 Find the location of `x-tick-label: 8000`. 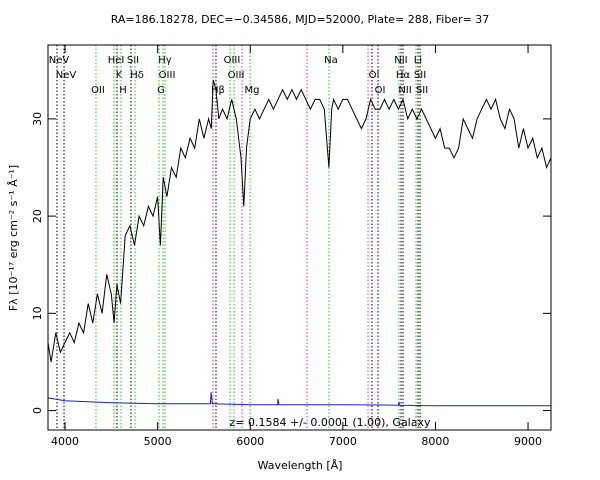

x-tick-label: 8000 is located at coordinates (435, 441).